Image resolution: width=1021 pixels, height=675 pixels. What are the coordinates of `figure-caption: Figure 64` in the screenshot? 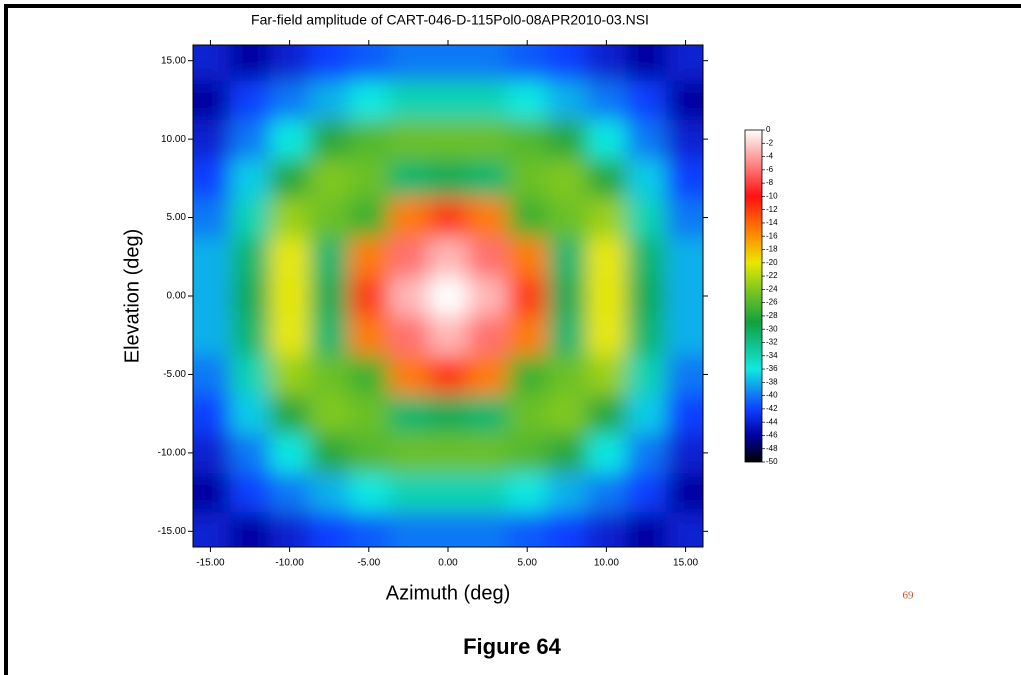 It's located at (512, 646).